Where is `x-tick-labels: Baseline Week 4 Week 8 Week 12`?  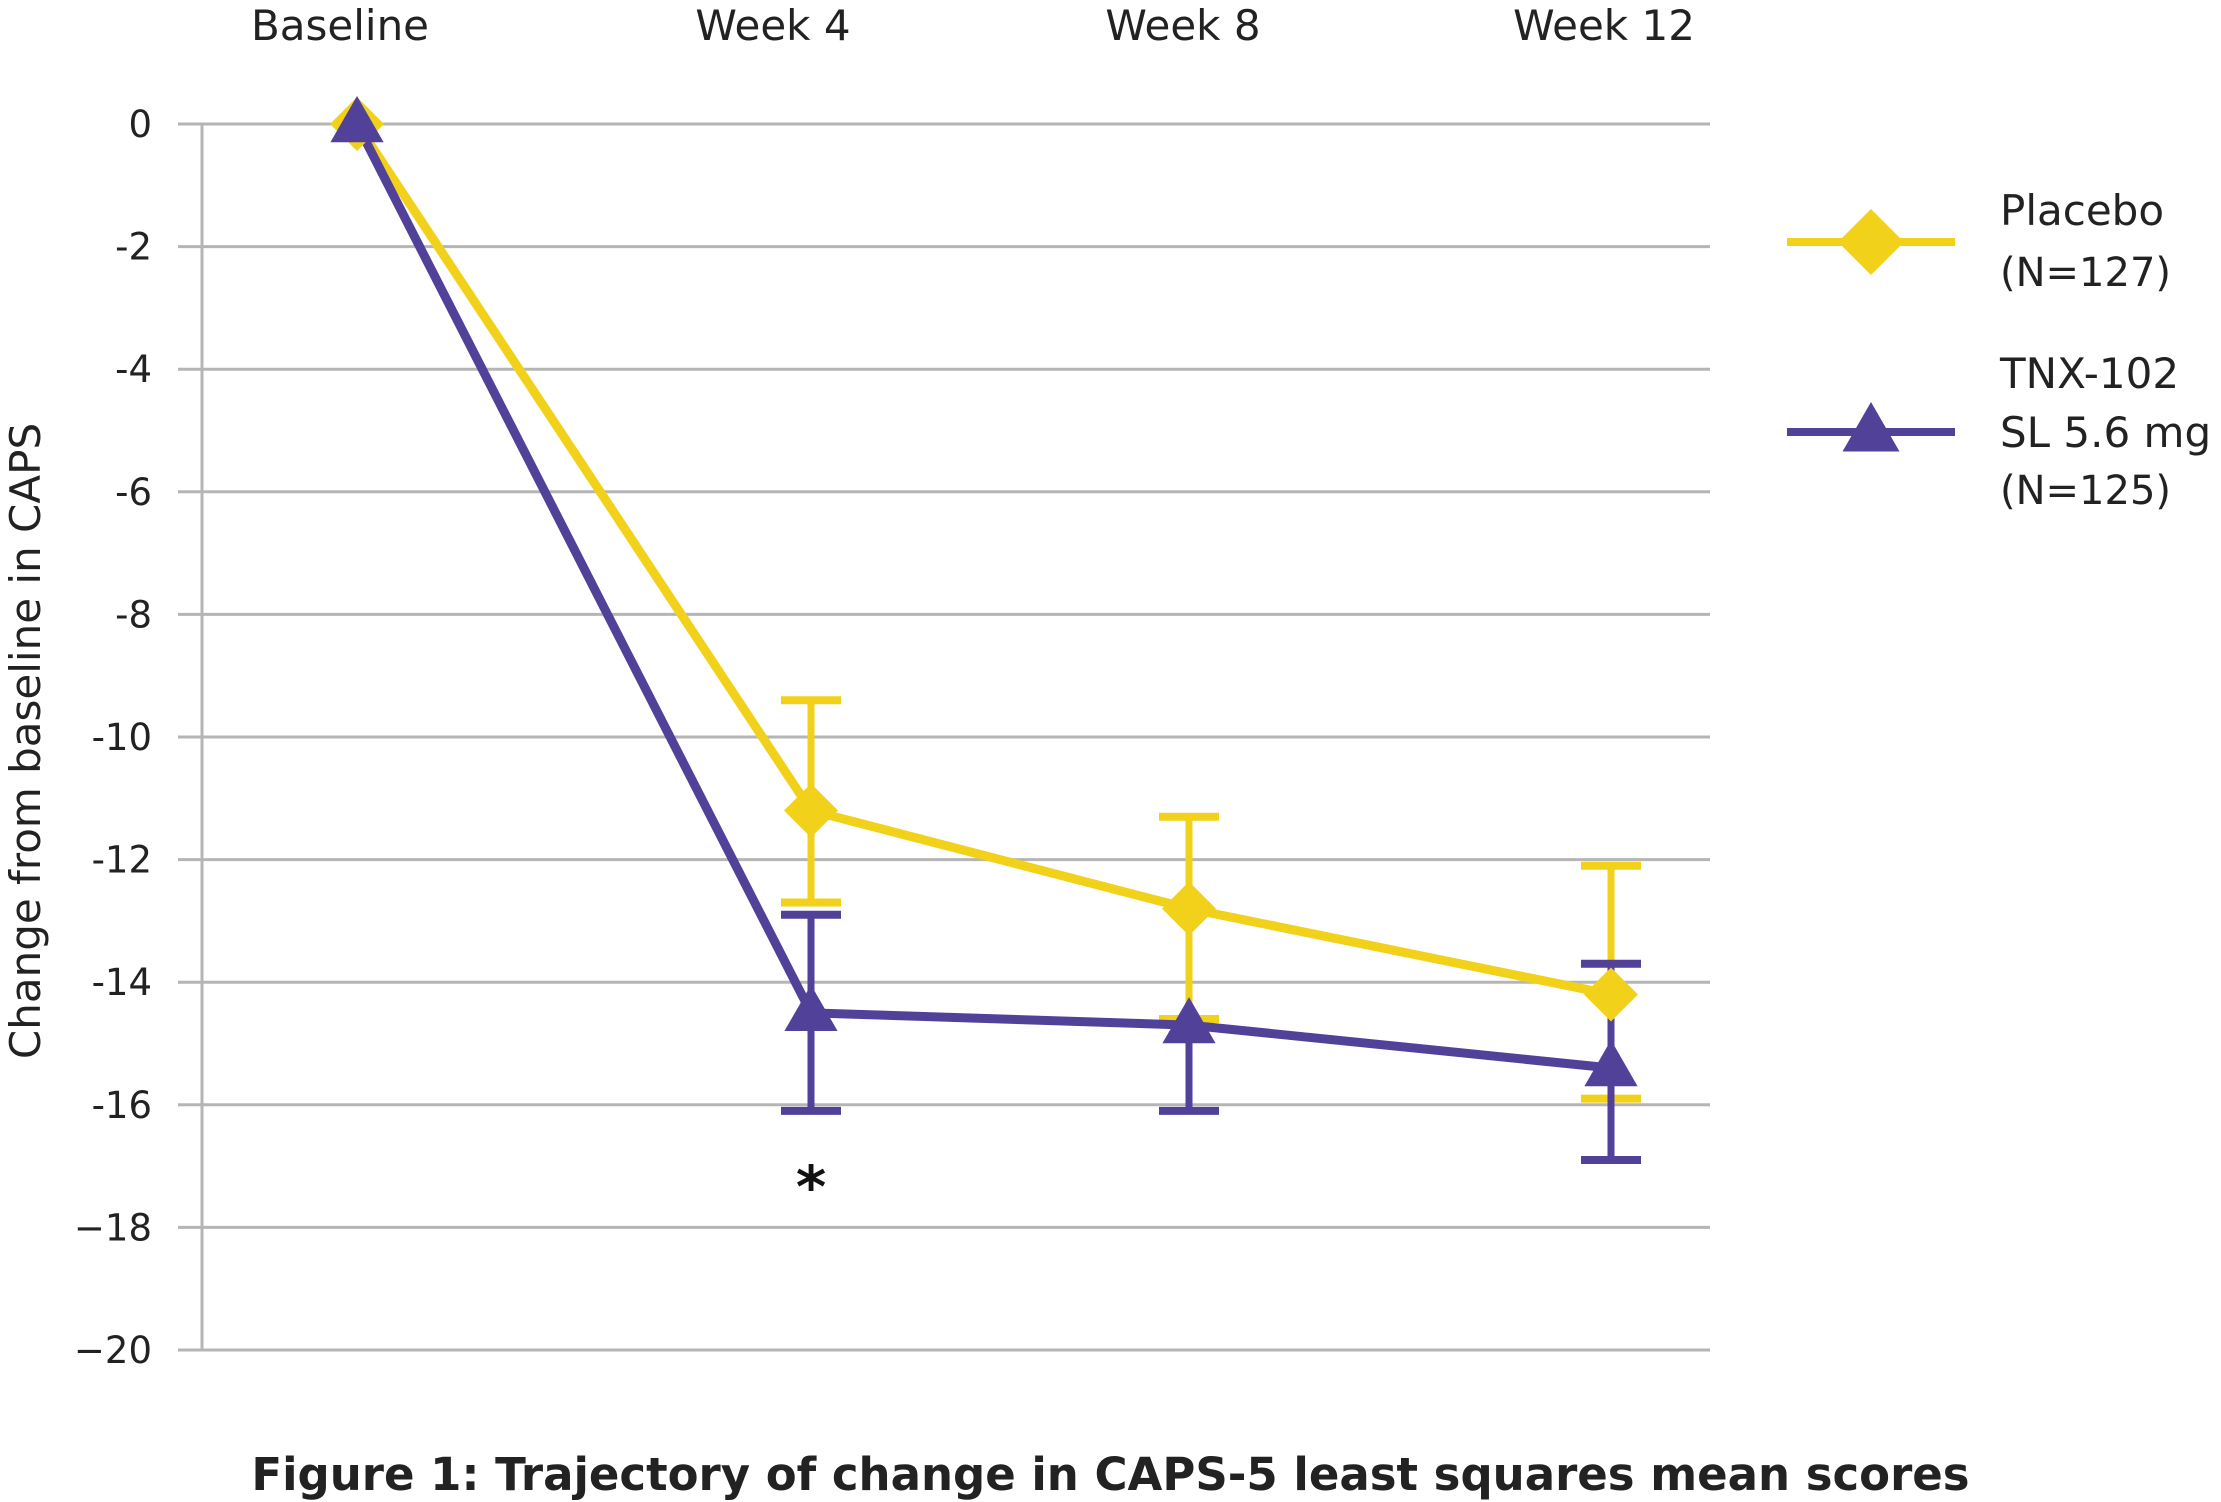 x-tick-labels: Baseline Week 4 Week 8 Week 12 is located at coordinates (973, 25).